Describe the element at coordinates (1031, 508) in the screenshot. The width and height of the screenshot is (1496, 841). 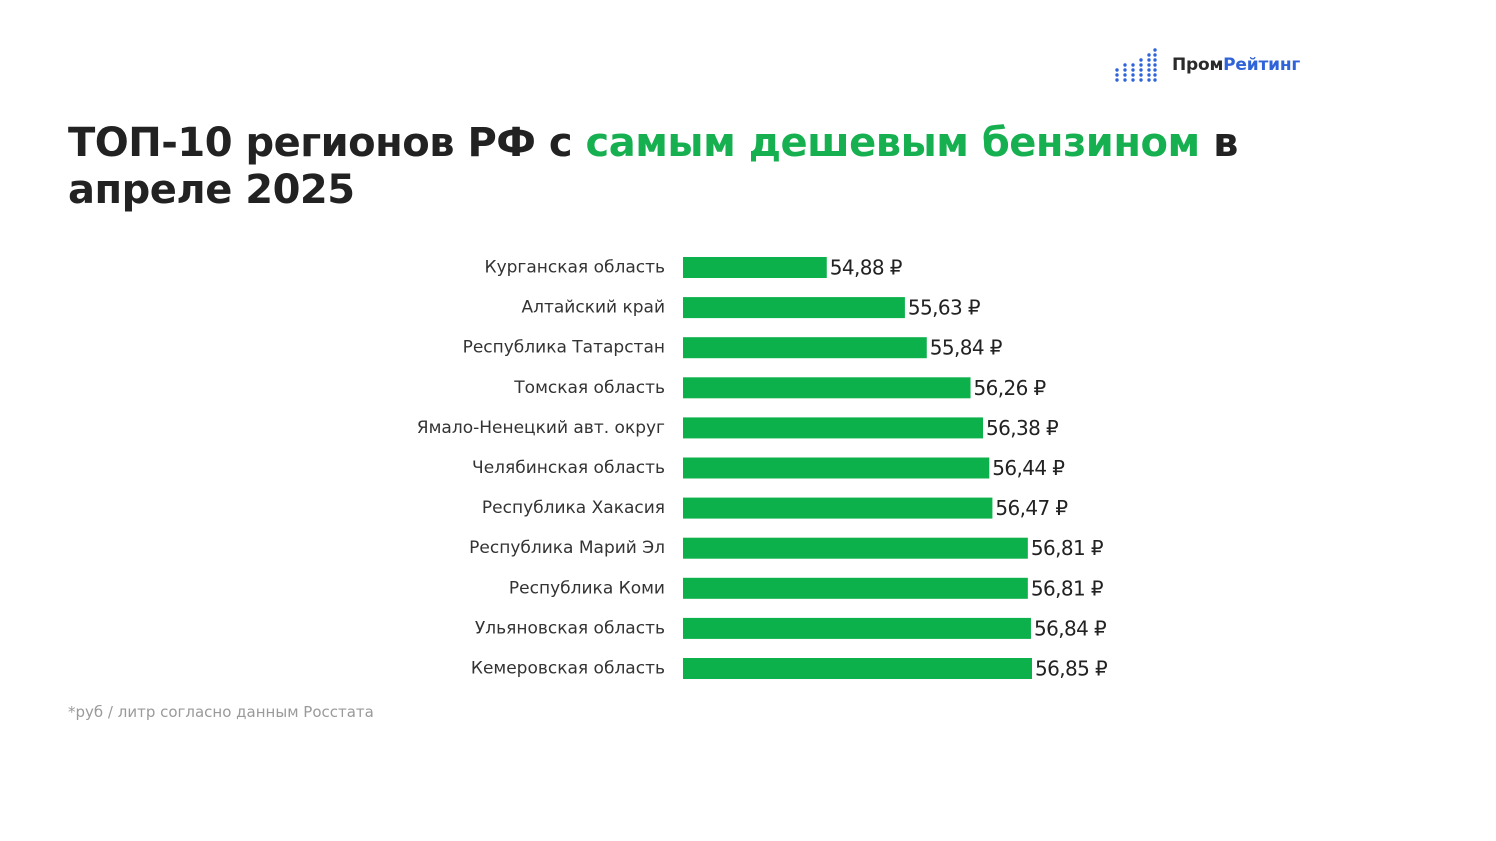
I see `value-label: 56,47 ₽` at that location.